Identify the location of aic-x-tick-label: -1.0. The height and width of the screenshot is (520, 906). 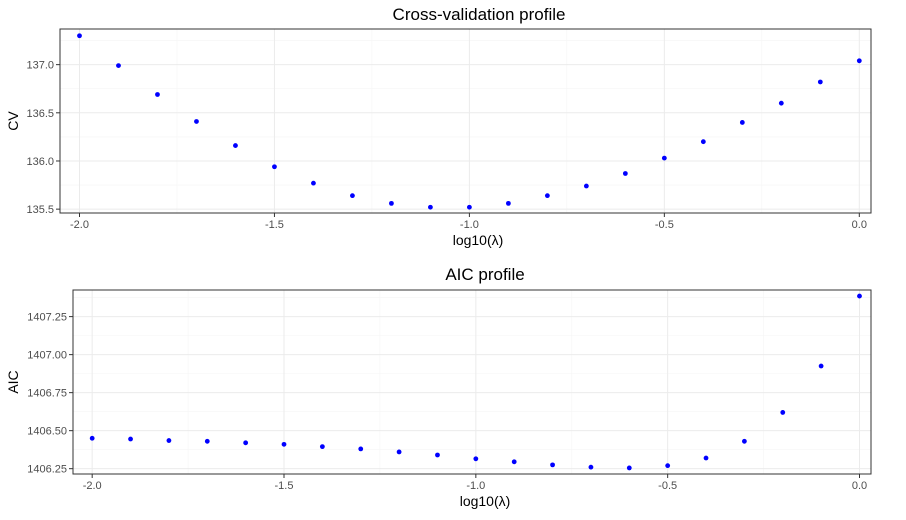
(475, 486).